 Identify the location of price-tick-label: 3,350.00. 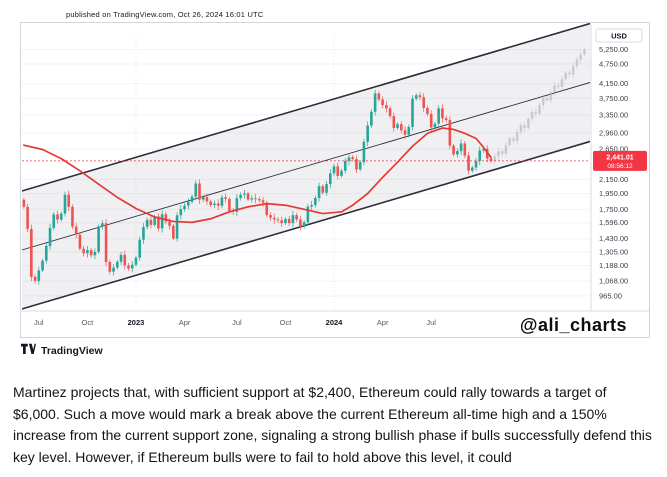
(613, 114).